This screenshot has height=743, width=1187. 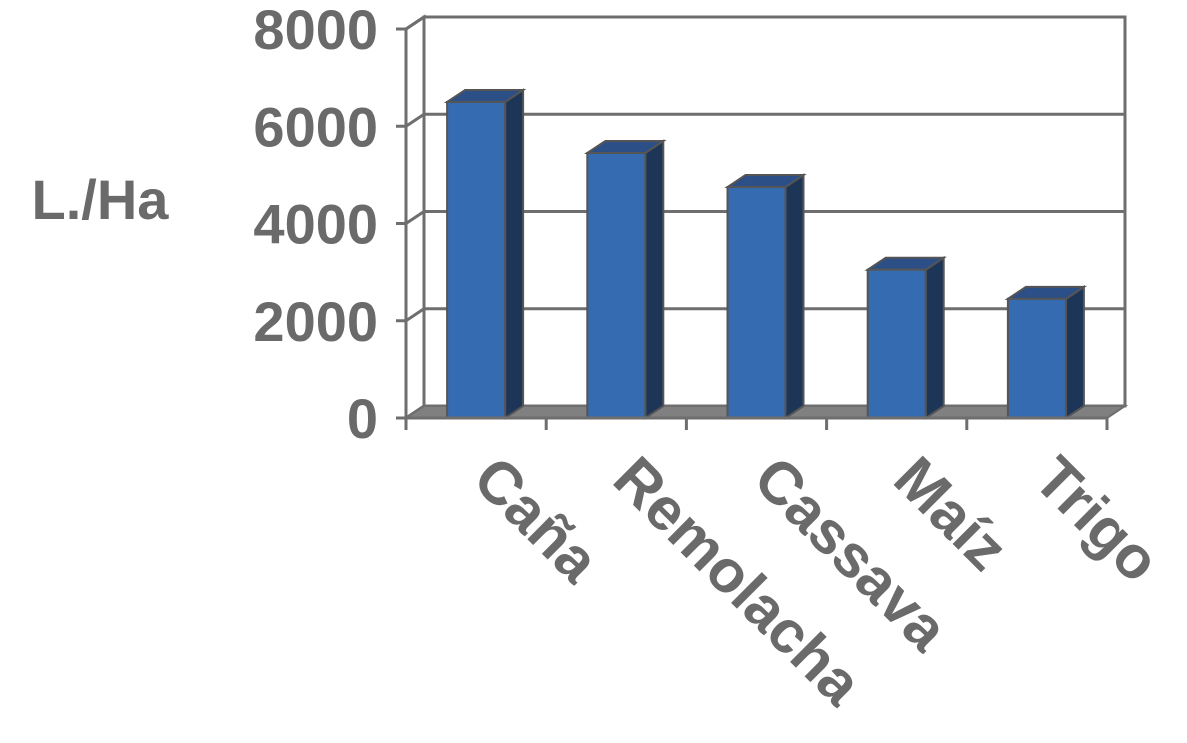 What do you see at coordinates (315, 126) in the screenshot?
I see `y-tick-label: 6000` at bounding box center [315, 126].